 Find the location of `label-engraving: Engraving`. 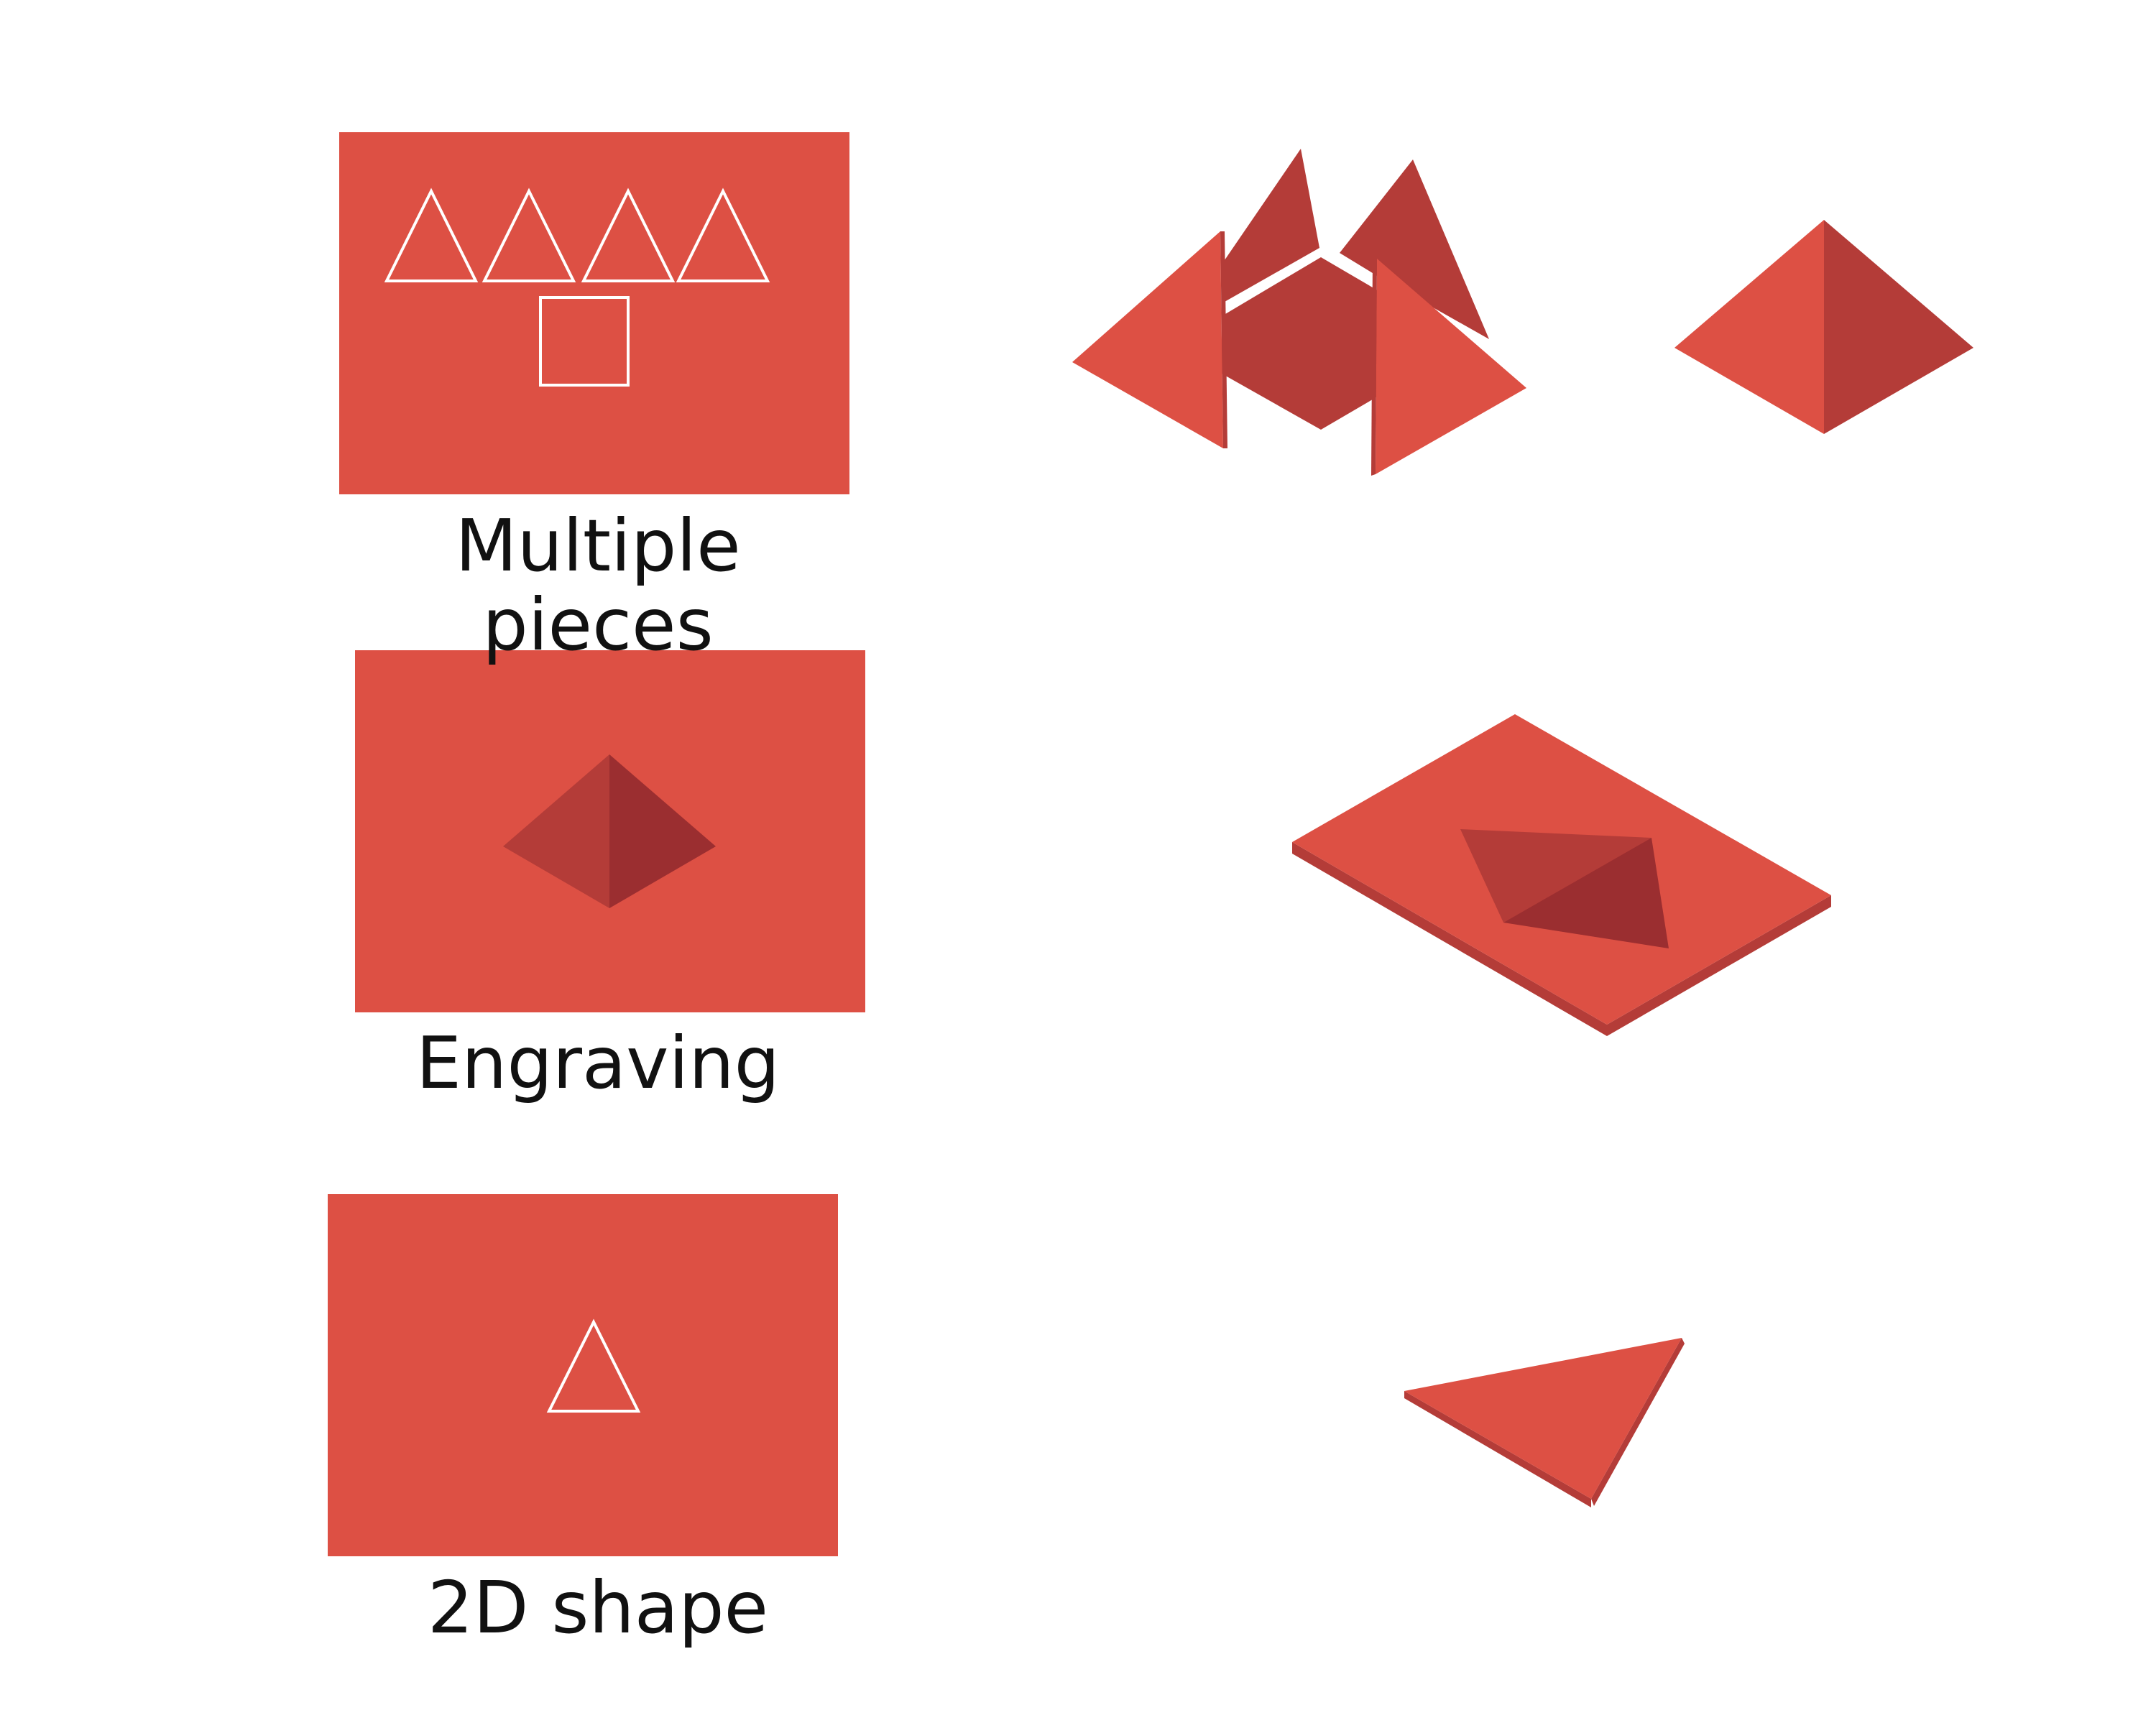

label-engraving: Engraving is located at coordinates (597, 1063).